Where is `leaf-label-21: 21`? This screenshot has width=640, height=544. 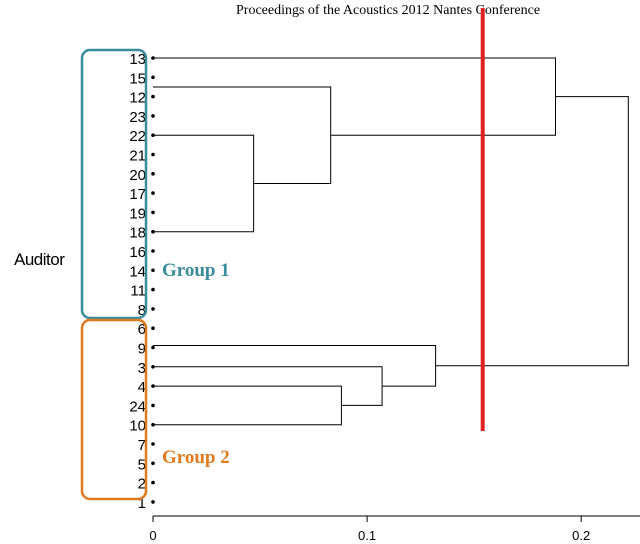 leaf-label-21: 21 is located at coordinates (137, 156).